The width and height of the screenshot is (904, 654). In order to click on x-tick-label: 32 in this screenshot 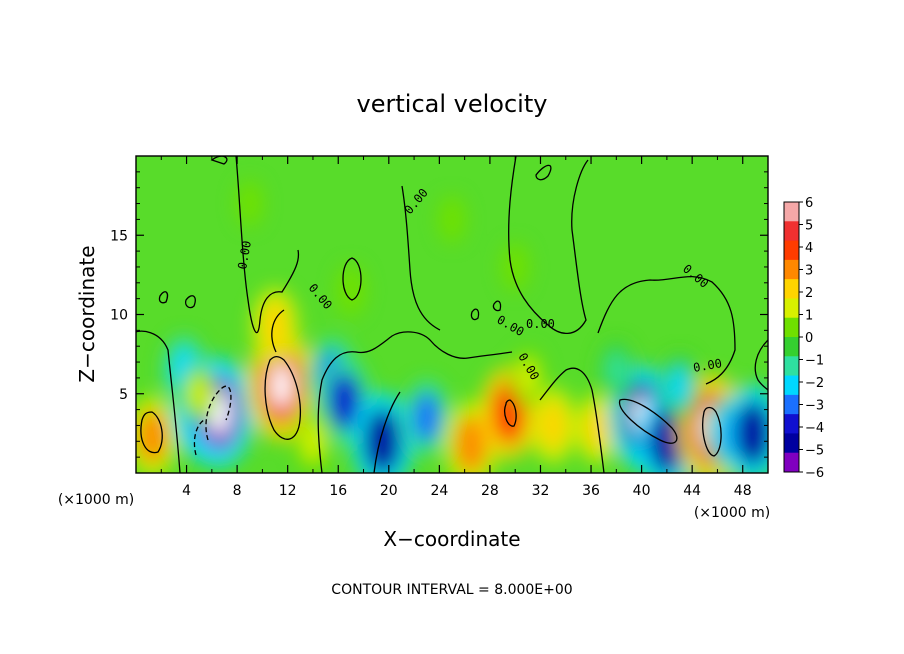, I will do `click(541, 491)`.